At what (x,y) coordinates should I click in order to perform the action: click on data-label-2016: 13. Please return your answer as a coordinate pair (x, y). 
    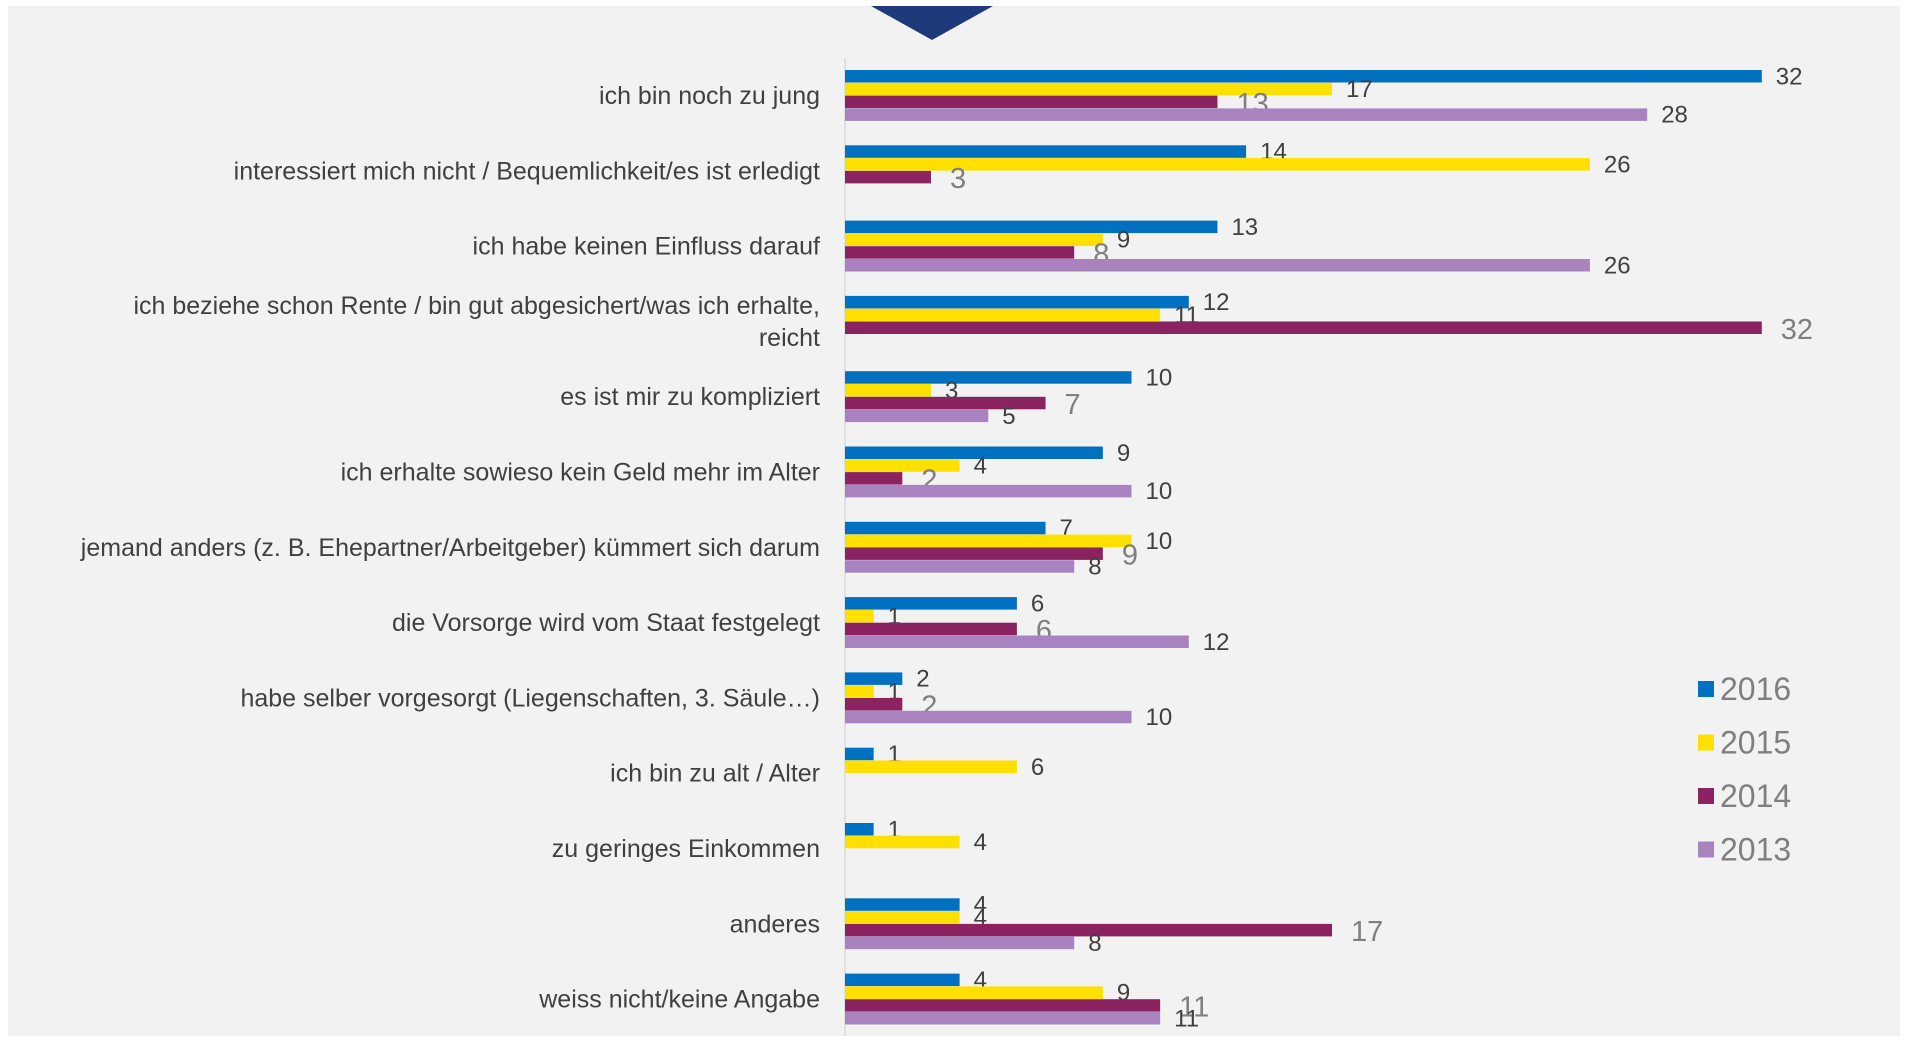
    Looking at the image, I should click on (1244, 227).